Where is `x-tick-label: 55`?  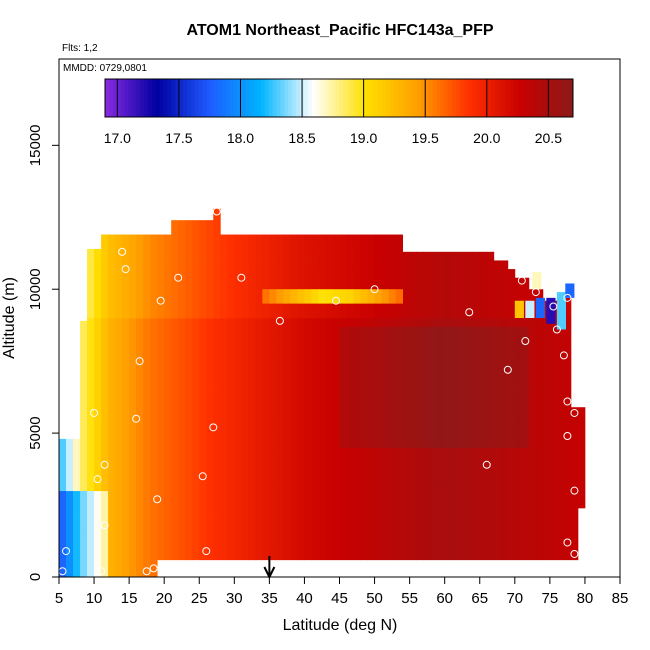 x-tick-label: 55 is located at coordinates (409, 598).